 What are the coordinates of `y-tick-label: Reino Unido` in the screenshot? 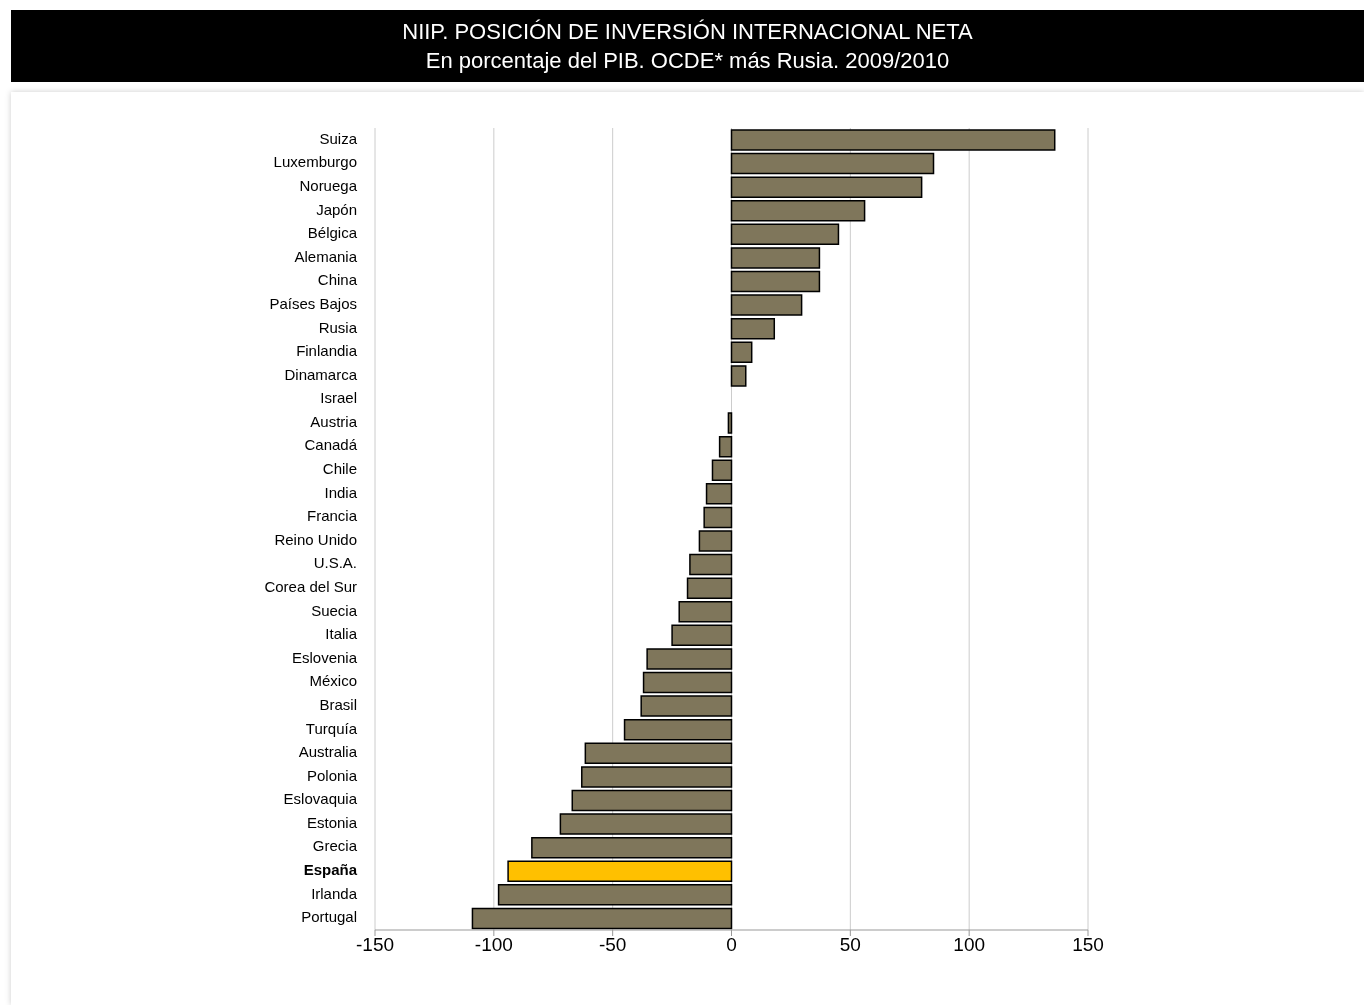 It's located at (315, 539).